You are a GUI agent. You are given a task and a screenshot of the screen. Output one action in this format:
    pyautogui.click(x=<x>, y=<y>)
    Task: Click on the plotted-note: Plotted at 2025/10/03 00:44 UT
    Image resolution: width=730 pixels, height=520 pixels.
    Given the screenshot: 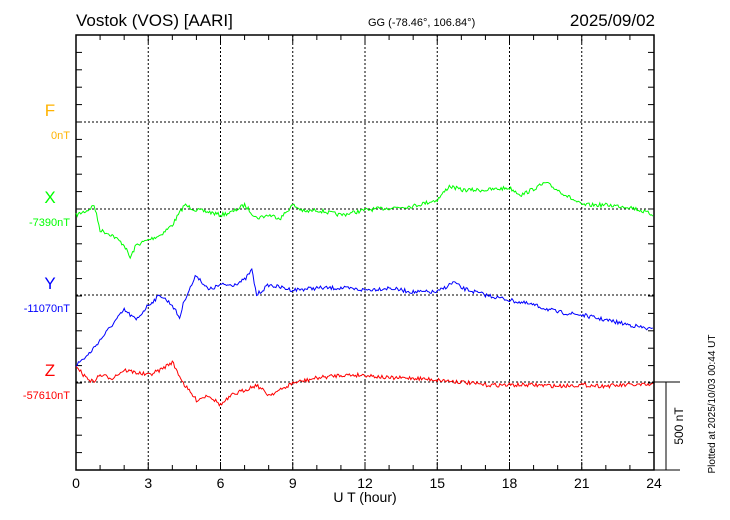 What is the action you would take?
    pyautogui.click(x=712, y=404)
    